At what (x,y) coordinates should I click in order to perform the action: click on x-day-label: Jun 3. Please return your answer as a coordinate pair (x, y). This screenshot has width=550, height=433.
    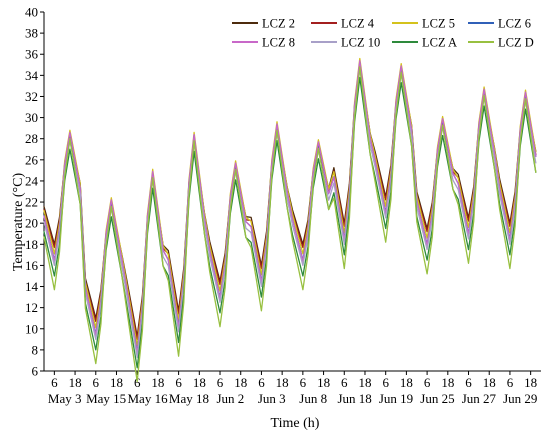
    Looking at the image, I should click on (272, 398).